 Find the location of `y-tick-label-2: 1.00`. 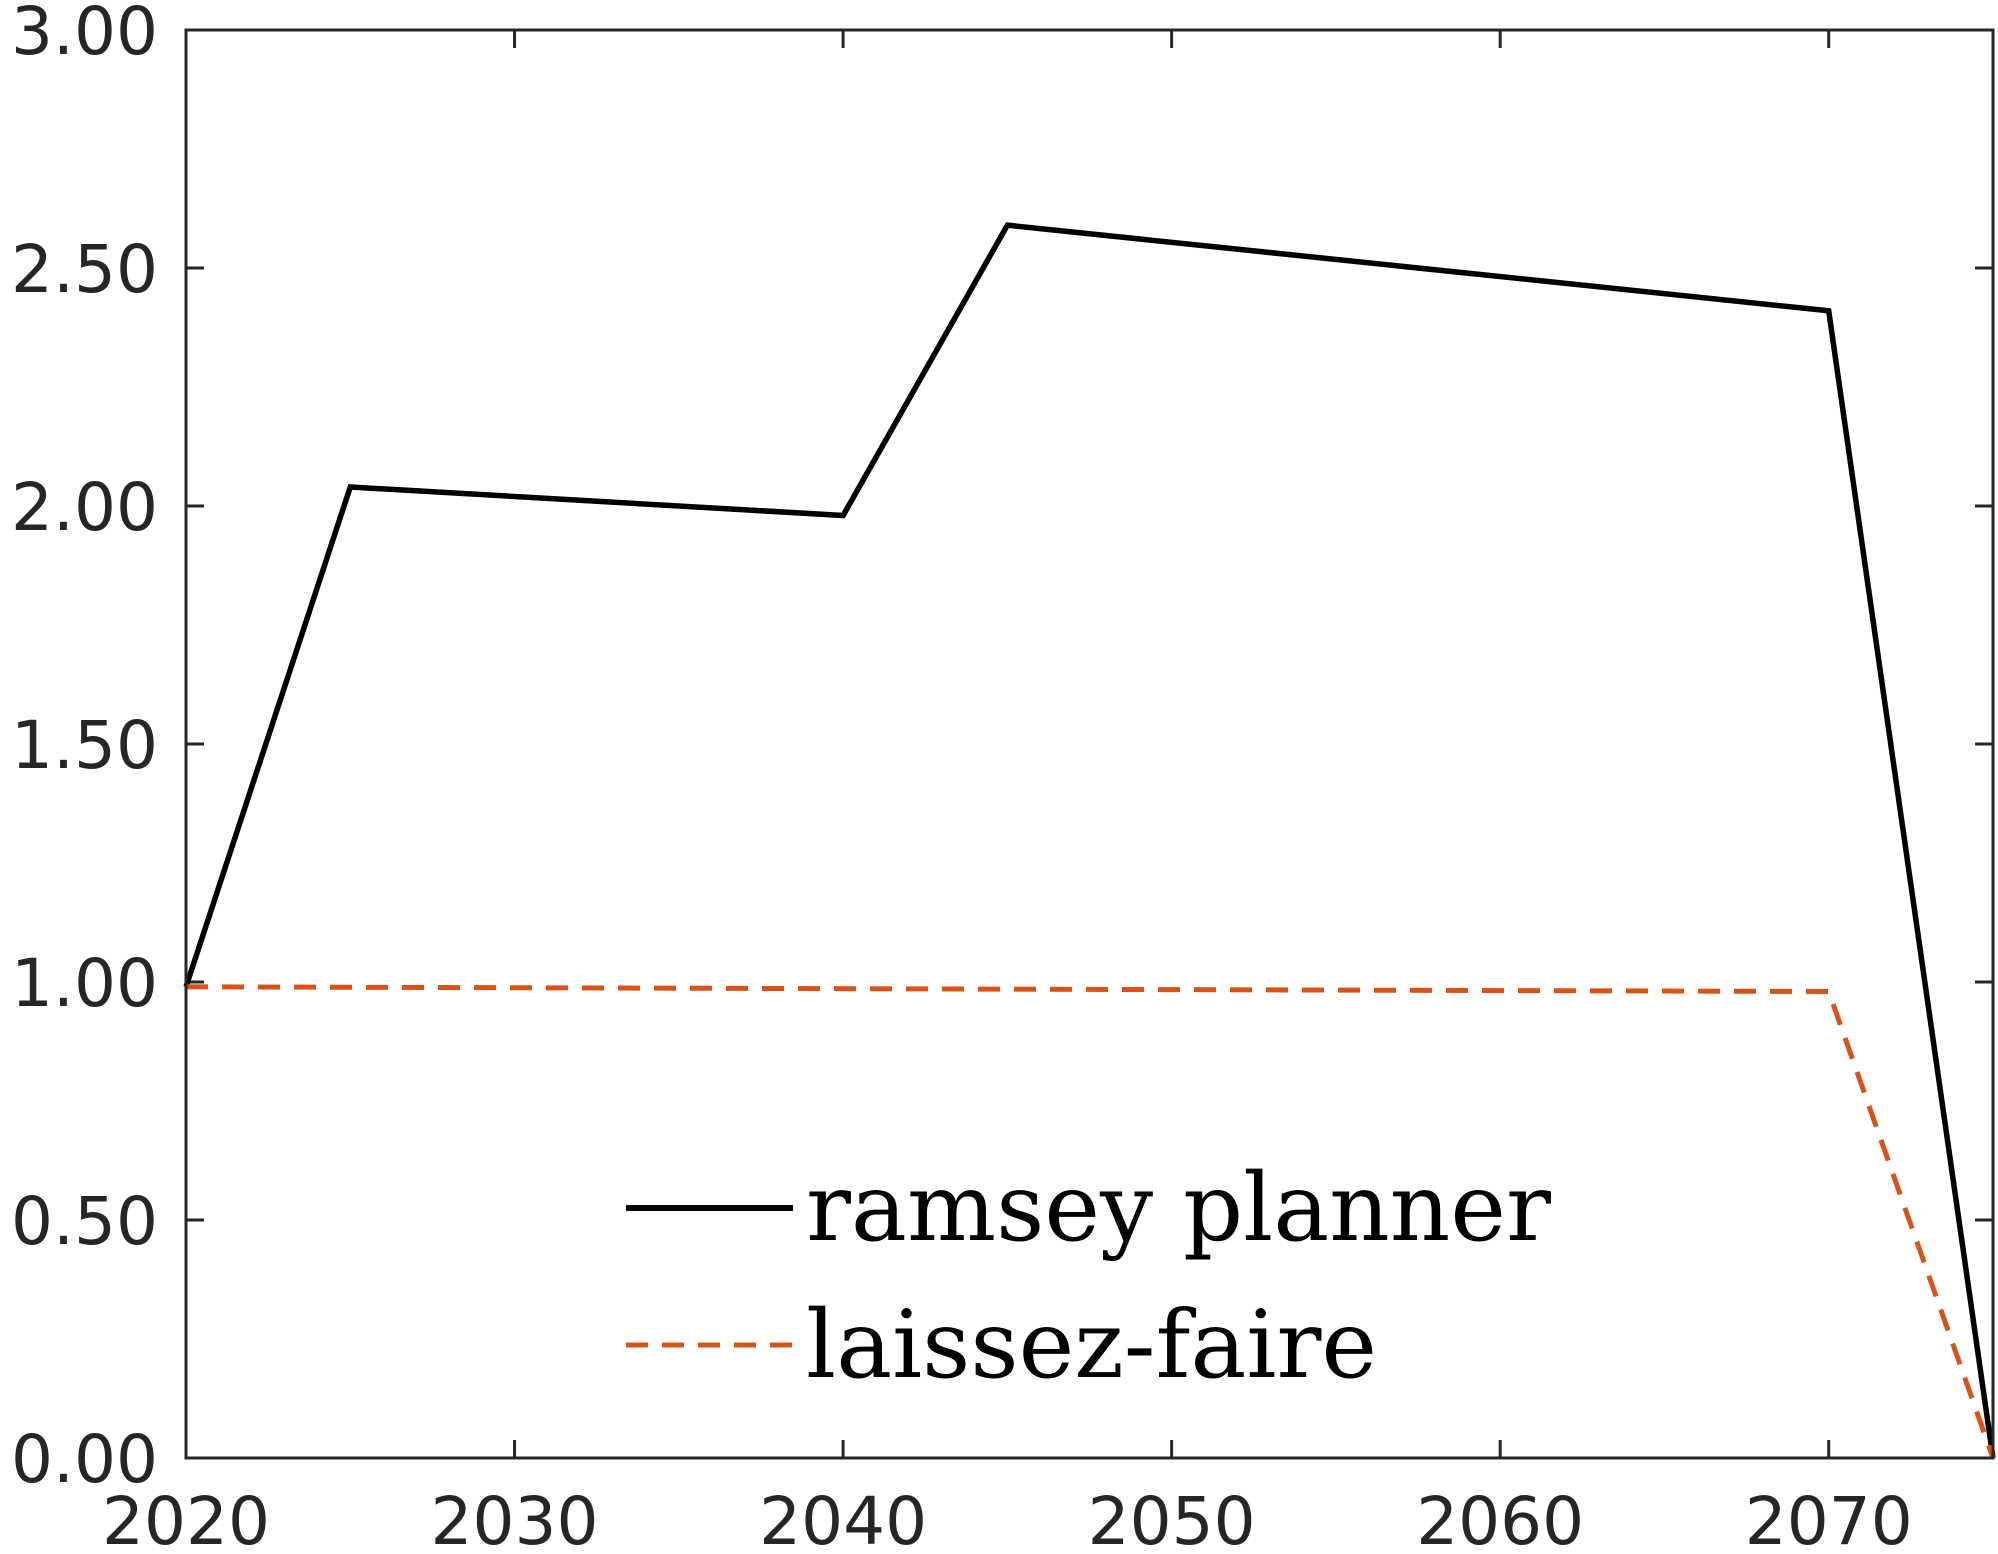

y-tick-label-2: 1.00 is located at coordinates (84, 983).